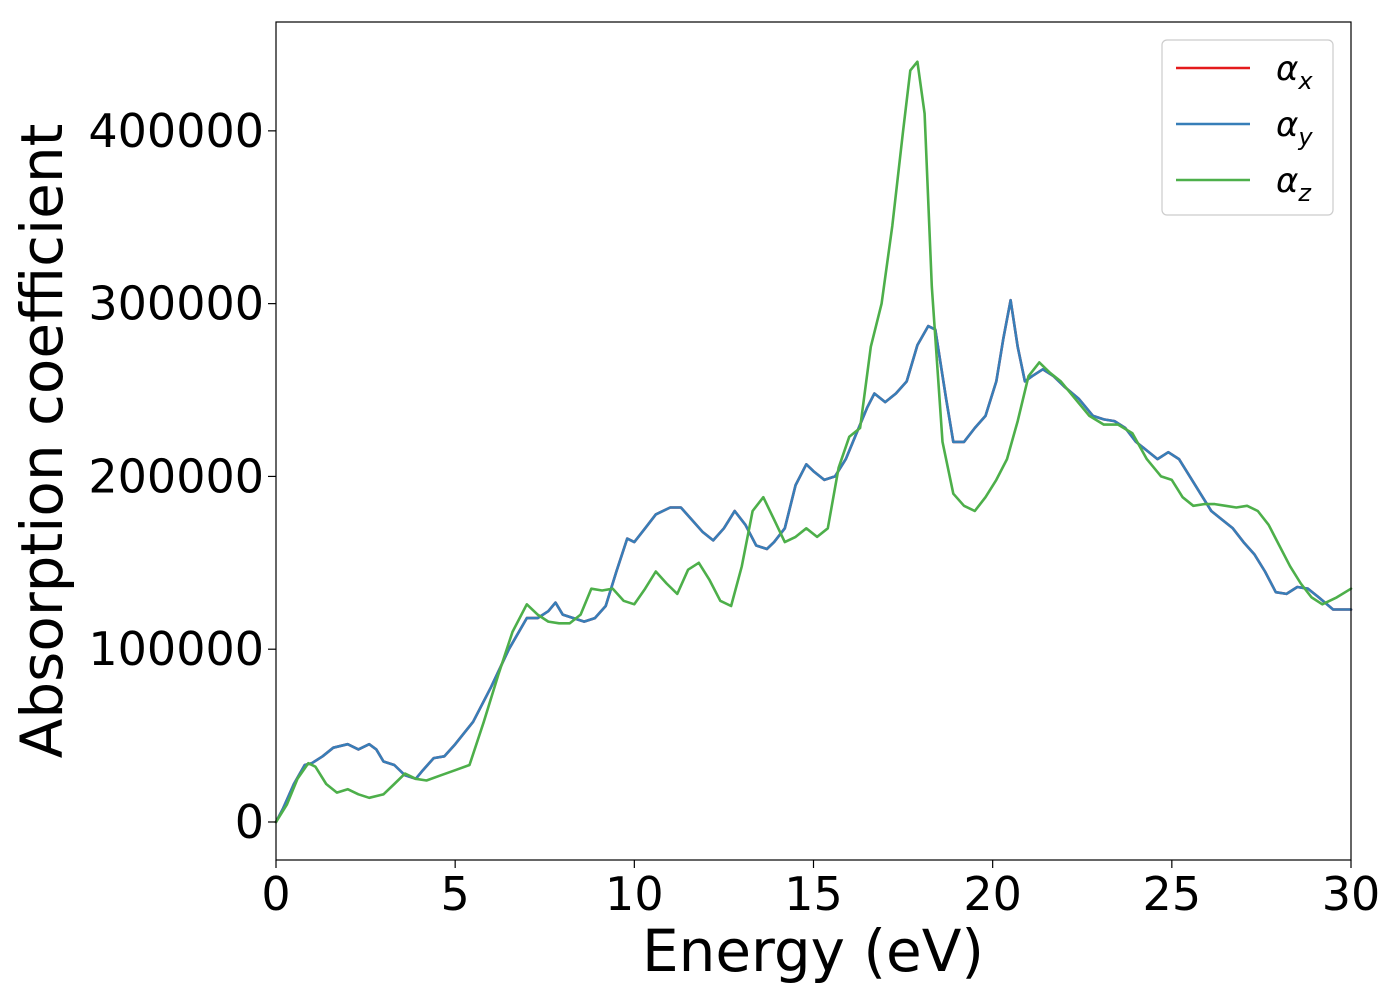 This screenshot has height=1000, width=1400. Describe the element at coordinates (634, 894) in the screenshot. I see `x-tick-label: 10` at that location.